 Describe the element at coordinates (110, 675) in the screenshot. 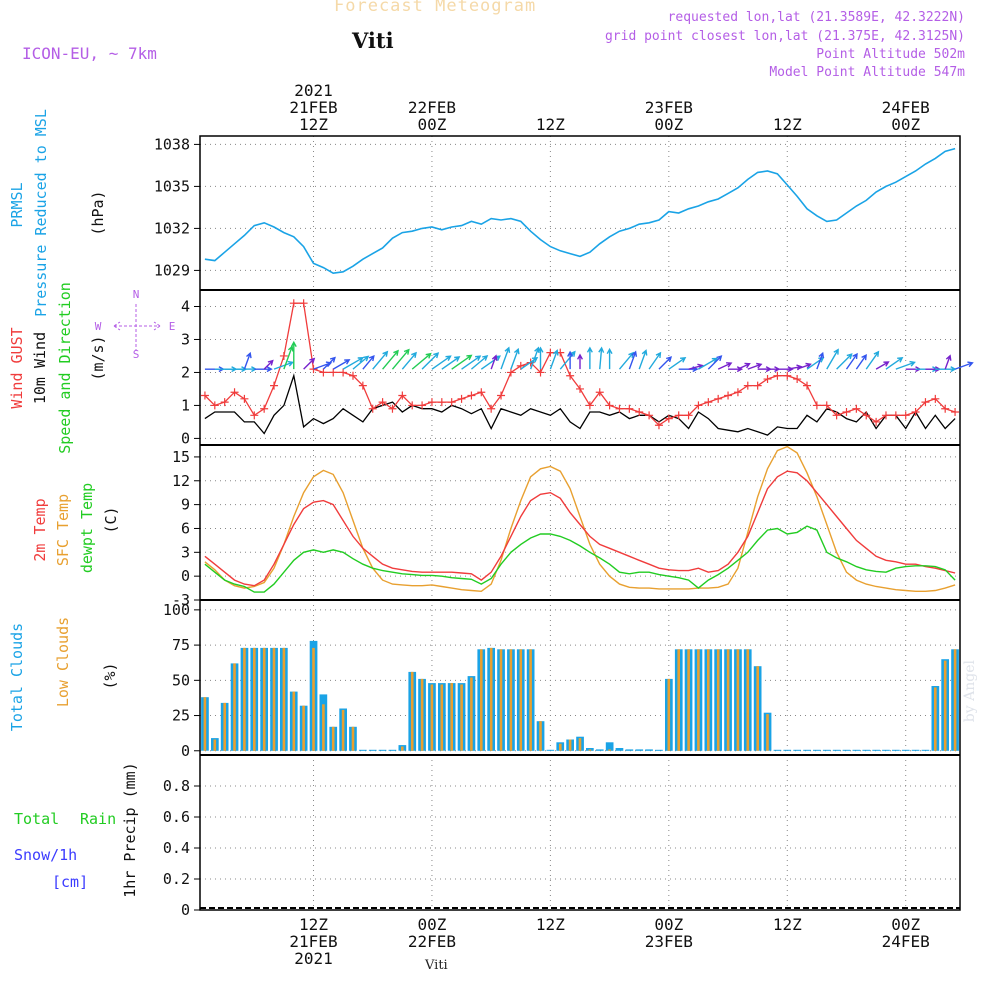

I see `clouds-unit-label: (%)` at that location.